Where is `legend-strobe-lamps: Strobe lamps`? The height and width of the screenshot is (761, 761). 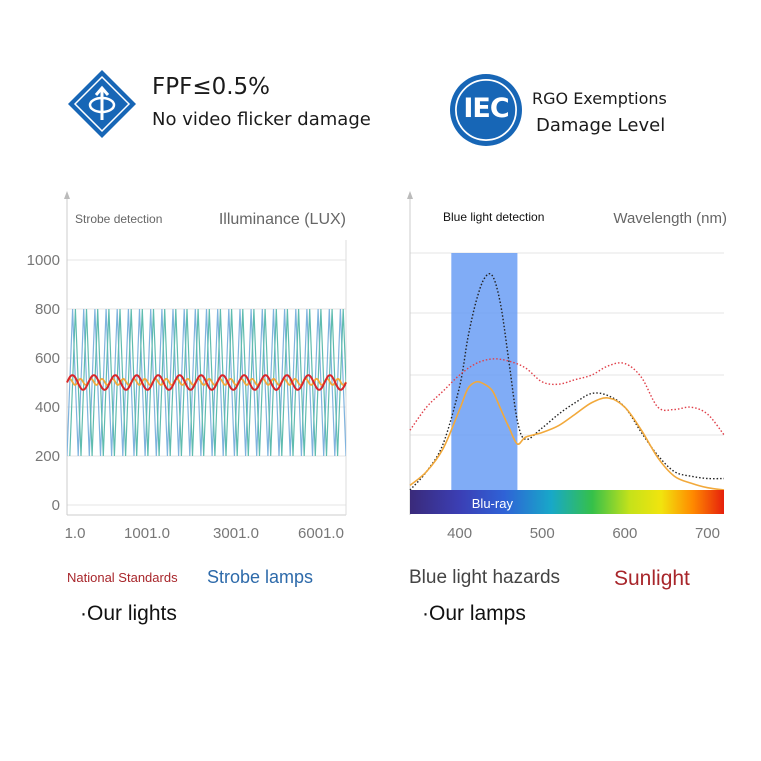 legend-strobe-lamps: Strobe lamps is located at coordinates (260, 577).